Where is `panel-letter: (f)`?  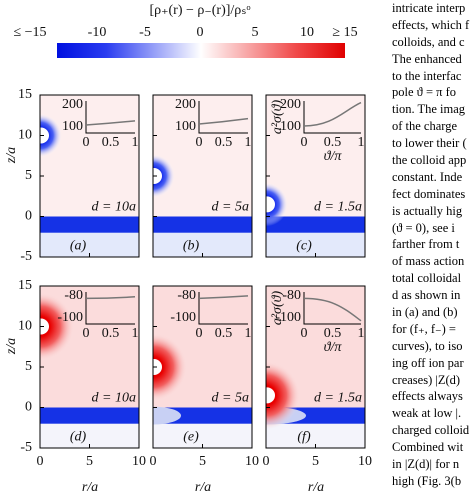
panel-letter: (f) is located at coordinates (304, 437).